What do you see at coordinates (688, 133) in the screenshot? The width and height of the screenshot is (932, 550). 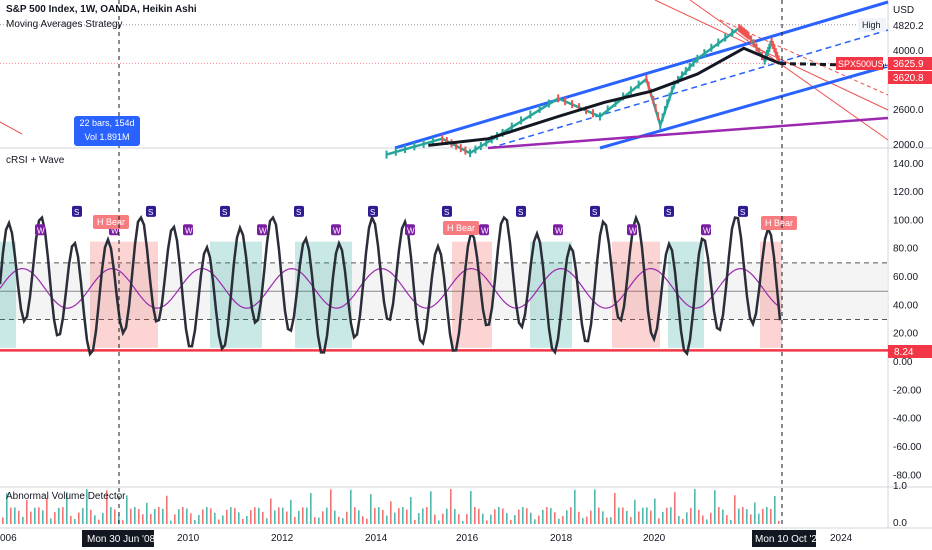 I see `support-line` at bounding box center [688, 133].